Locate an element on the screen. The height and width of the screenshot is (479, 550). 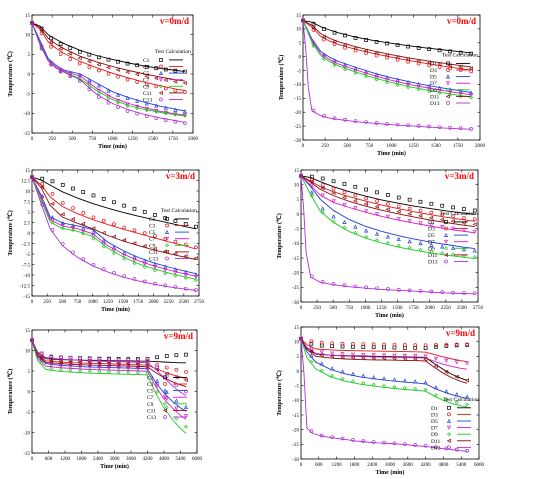
legend-entry-C5: C5 is located at coordinates (150, 392).